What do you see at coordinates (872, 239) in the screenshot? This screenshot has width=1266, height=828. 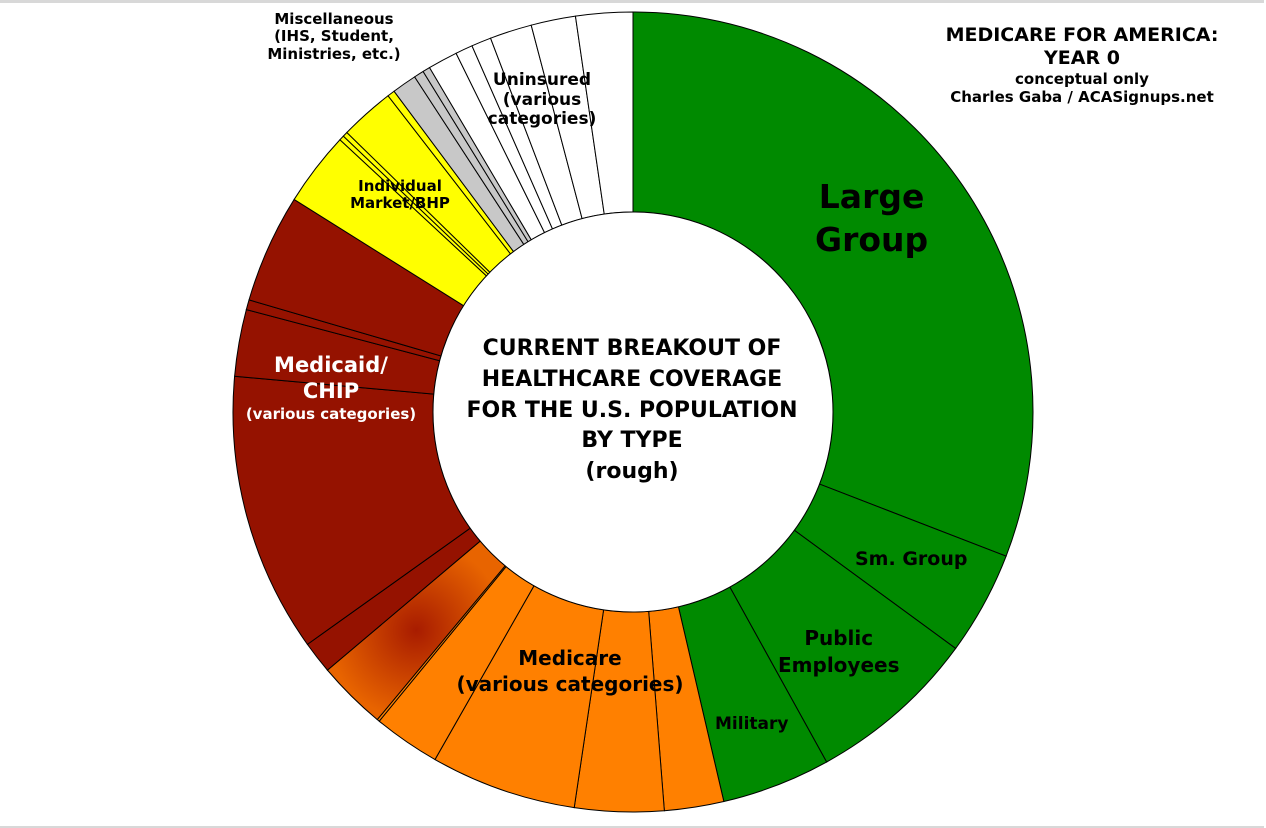 I see `label-line: Group` at bounding box center [872, 239].